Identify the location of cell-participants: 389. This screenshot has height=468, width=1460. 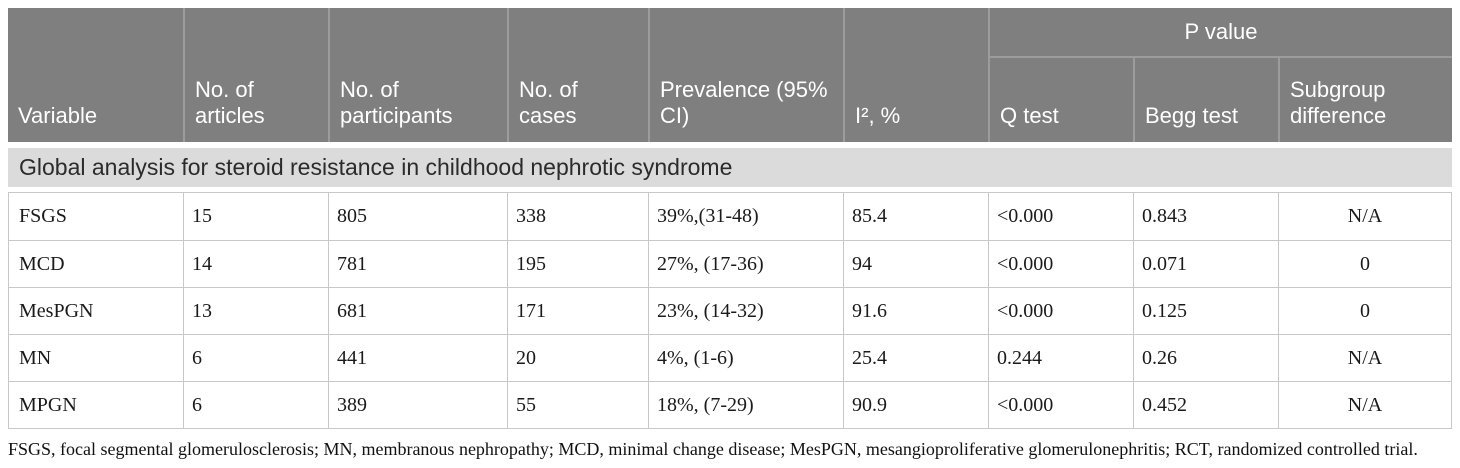
(417, 405).